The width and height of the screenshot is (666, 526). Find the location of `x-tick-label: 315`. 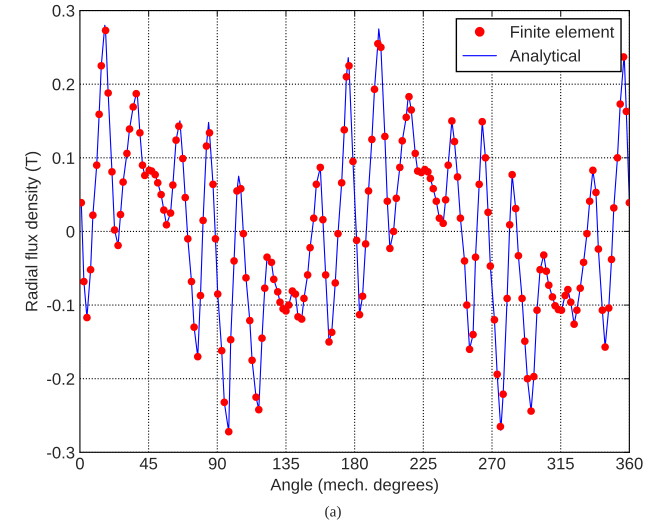

x-tick-label: 315 is located at coordinates (560, 464).